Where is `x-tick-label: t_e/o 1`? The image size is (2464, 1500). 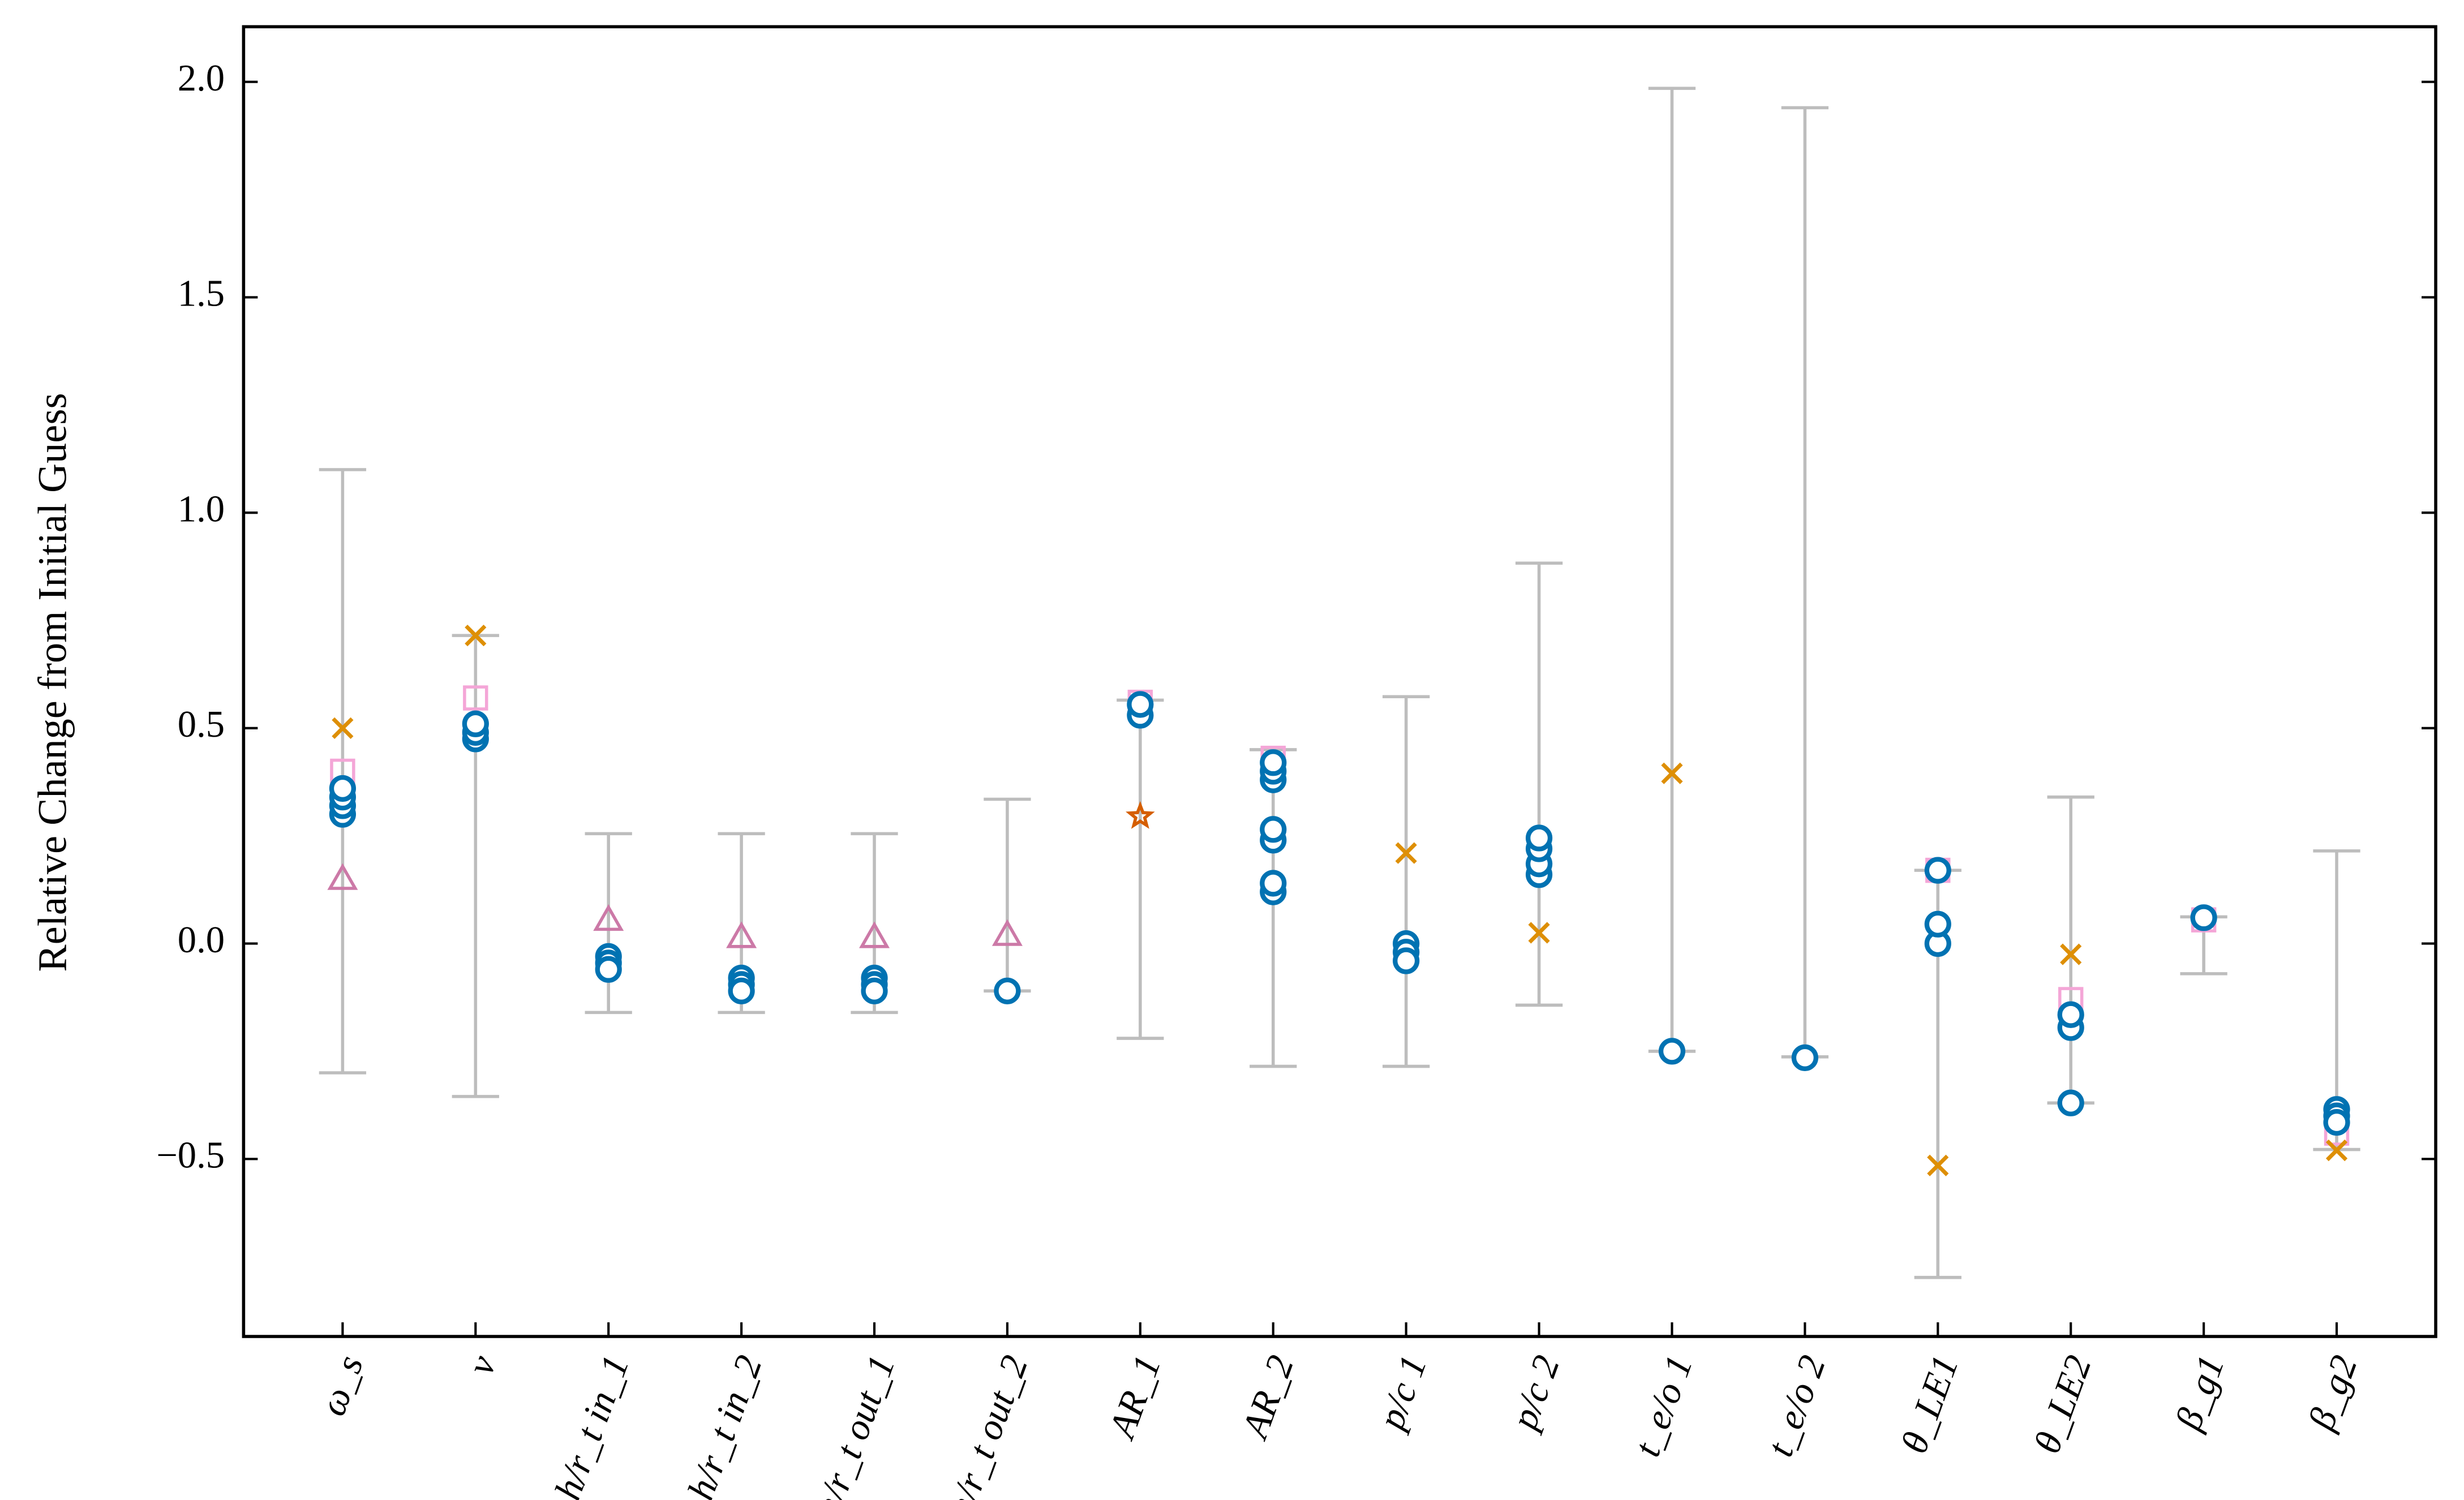
x-tick-label: t_e/o 1 is located at coordinates (1663, 1406).